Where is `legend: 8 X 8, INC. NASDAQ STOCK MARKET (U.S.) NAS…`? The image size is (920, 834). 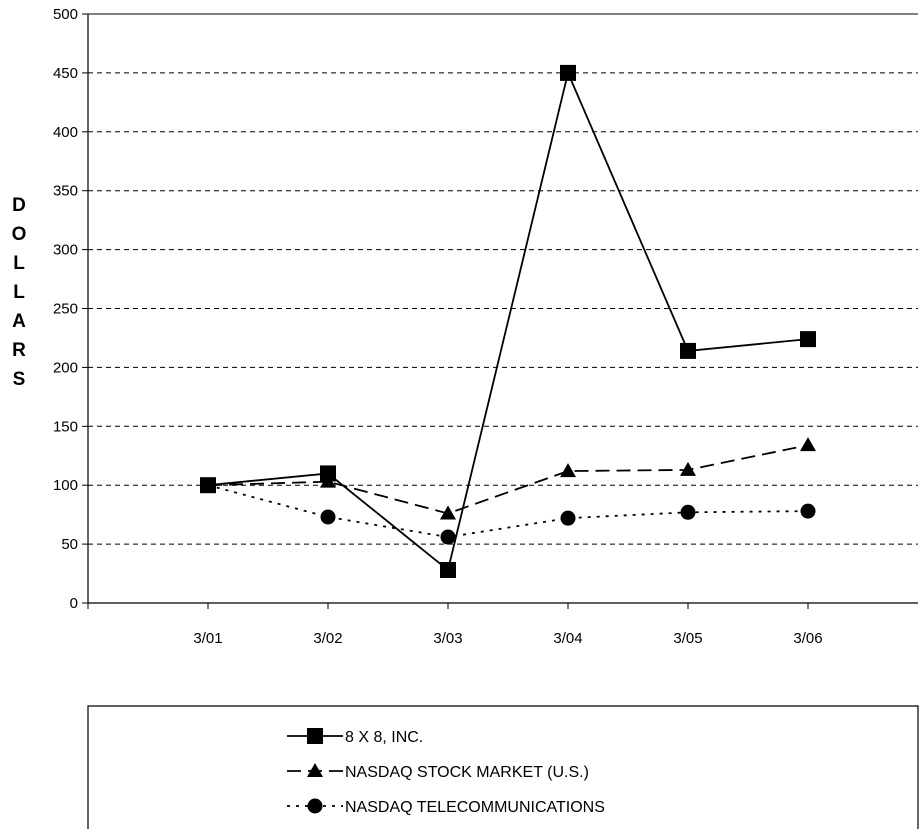 legend: 8 X 8, INC. NASDAQ STOCK MARKET (U.S.) NAS… is located at coordinates (503, 767).